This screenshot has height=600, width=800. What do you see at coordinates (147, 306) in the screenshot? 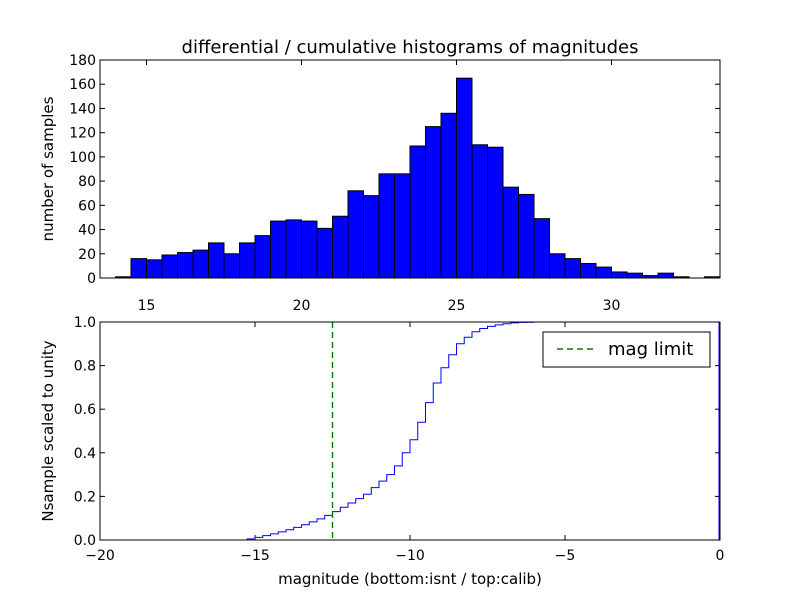
I see `top-x-tick-label: 15` at bounding box center [147, 306].